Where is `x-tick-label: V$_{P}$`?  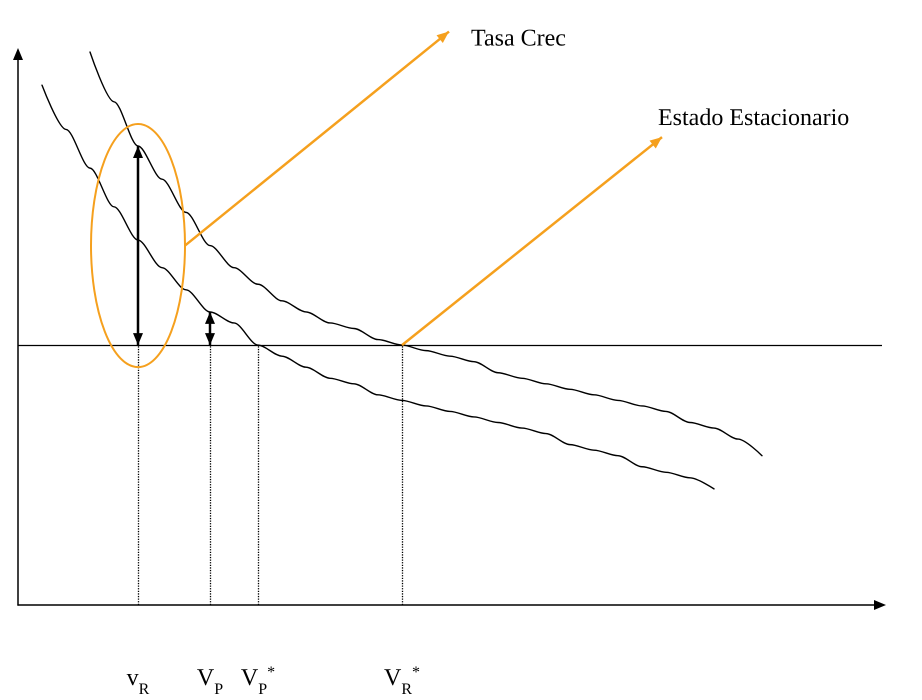 x-tick-label: V$_{P}$ is located at coordinates (210, 681).